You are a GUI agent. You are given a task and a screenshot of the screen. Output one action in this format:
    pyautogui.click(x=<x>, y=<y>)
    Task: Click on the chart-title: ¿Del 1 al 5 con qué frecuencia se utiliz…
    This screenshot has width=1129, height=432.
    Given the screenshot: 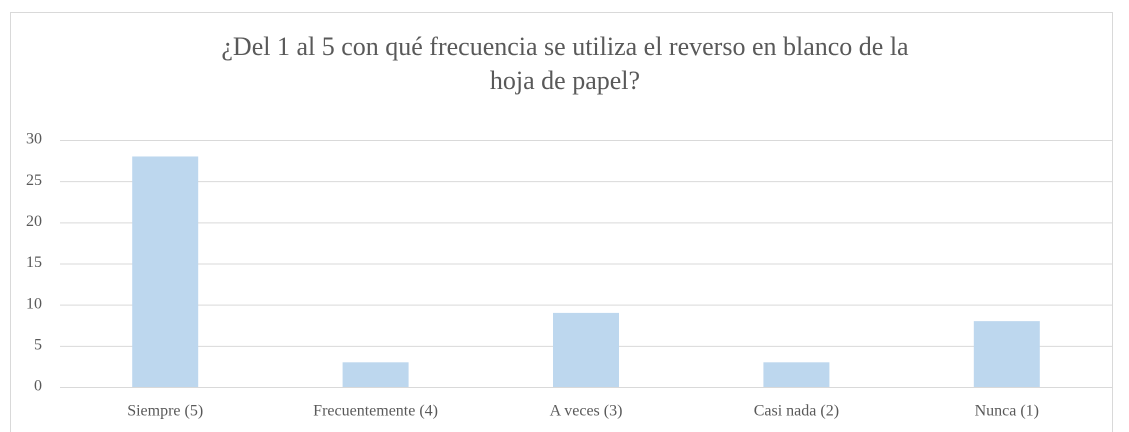 What is the action you would take?
    pyautogui.click(x=565, y=63)
    